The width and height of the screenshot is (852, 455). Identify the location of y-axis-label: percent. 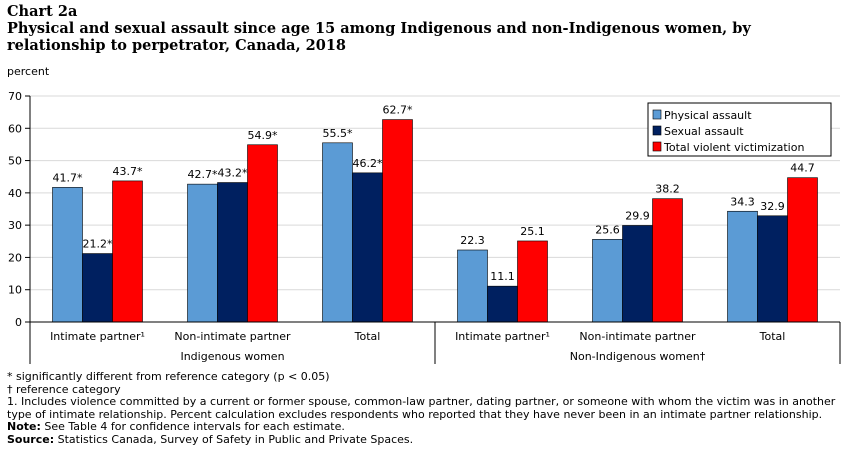
(28, 71).